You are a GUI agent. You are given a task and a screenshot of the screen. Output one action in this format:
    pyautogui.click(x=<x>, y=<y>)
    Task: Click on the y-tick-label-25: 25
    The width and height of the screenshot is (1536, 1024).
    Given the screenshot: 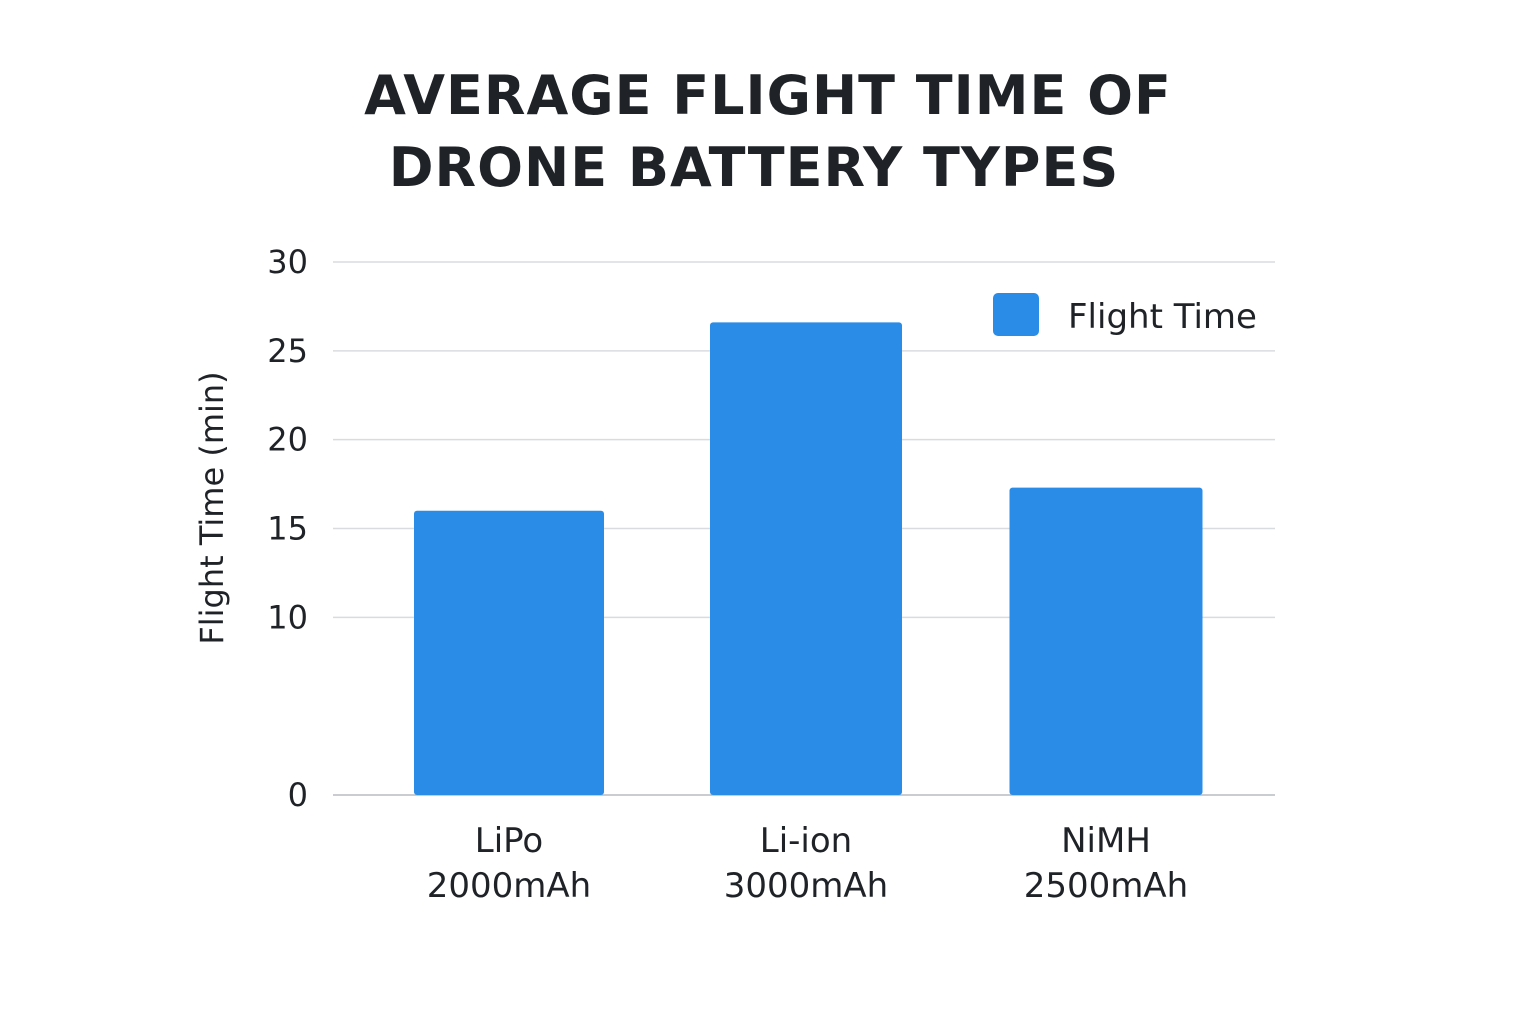 What is the action you would take?
    pyautogui.click(x=287, y=351)
    